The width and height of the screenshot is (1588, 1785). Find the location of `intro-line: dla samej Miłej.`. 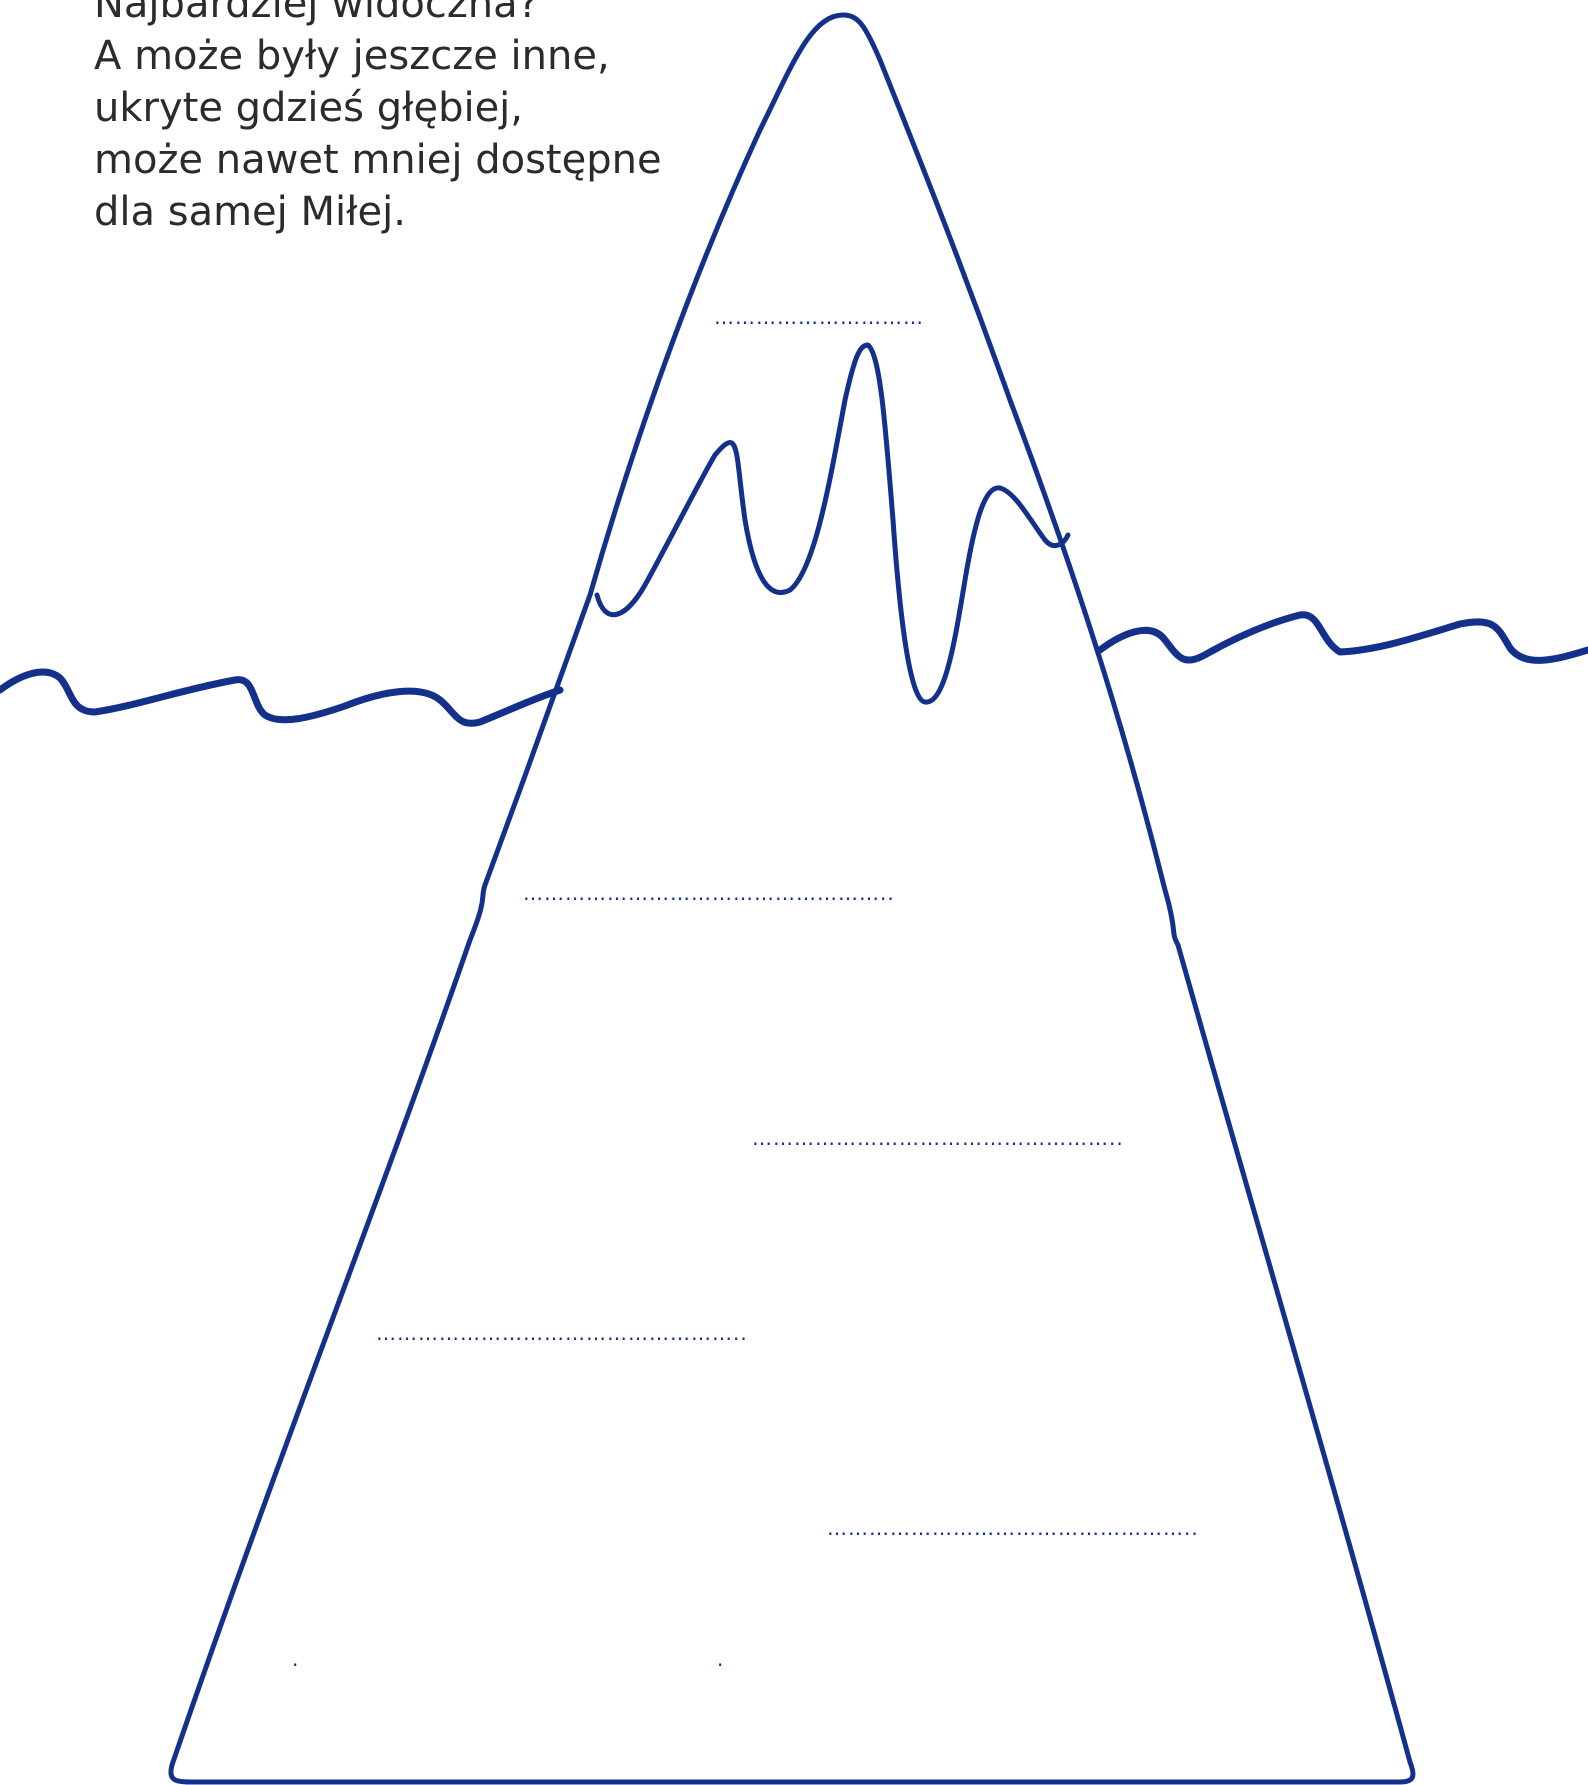

intro-line: dla samej Miłej. is located at coordinates (250, 212).